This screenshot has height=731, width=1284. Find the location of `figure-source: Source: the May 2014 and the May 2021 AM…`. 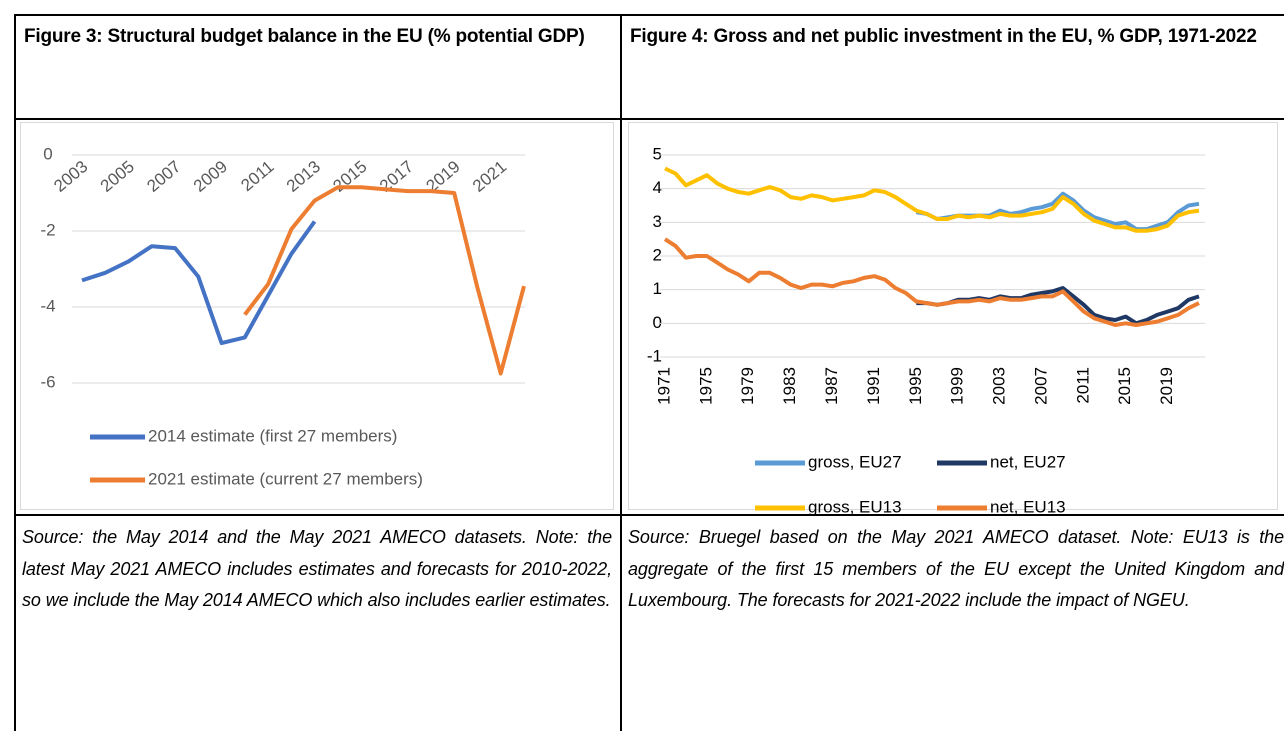

figure-source: Source: the May 2014 and the May 2021 AM… is located at coordinates (317, 568).